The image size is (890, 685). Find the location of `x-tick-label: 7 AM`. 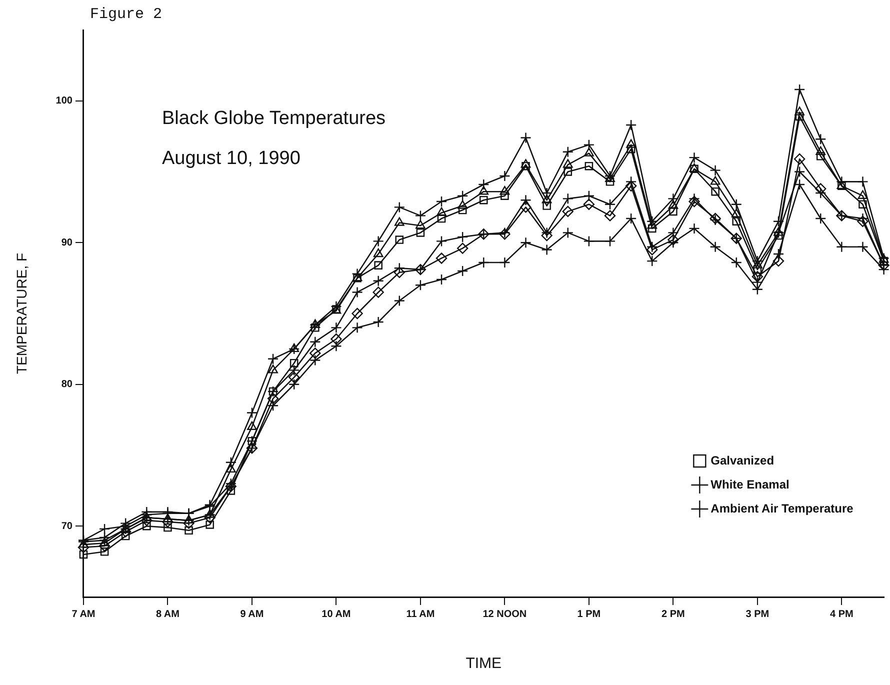

x-tick-label: 7 AM is located at coordinates (84, 614).